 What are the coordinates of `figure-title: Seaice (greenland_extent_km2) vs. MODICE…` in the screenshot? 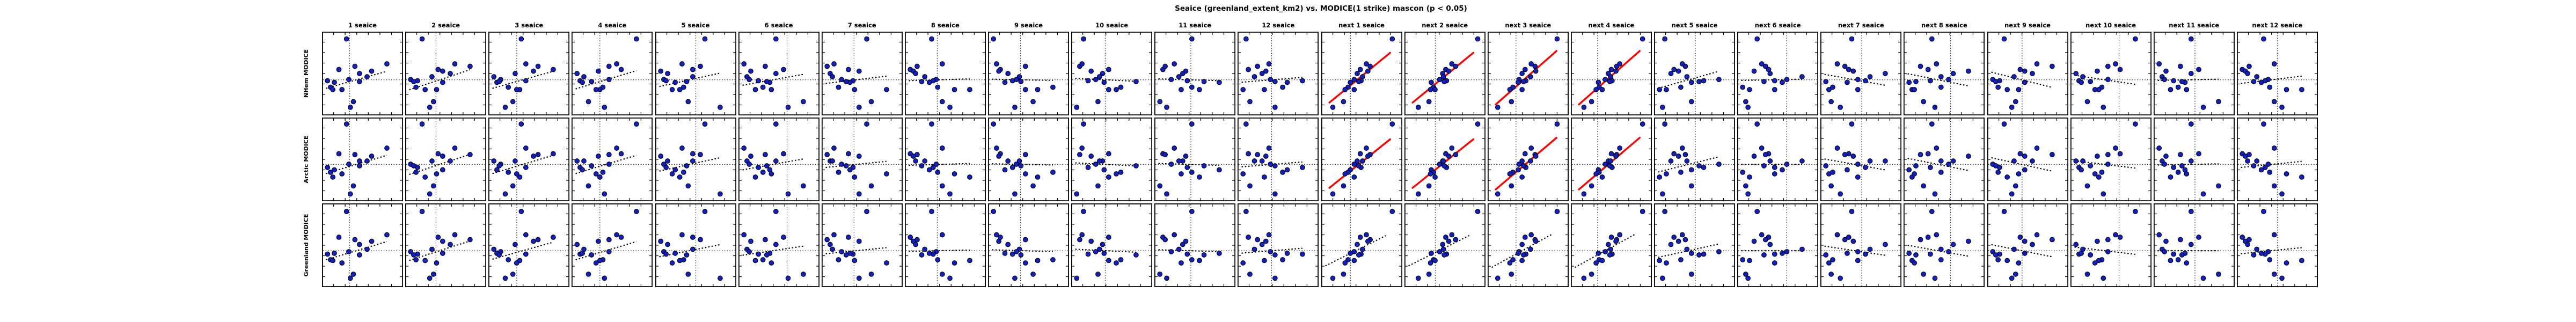 It's located at (1321, 8).